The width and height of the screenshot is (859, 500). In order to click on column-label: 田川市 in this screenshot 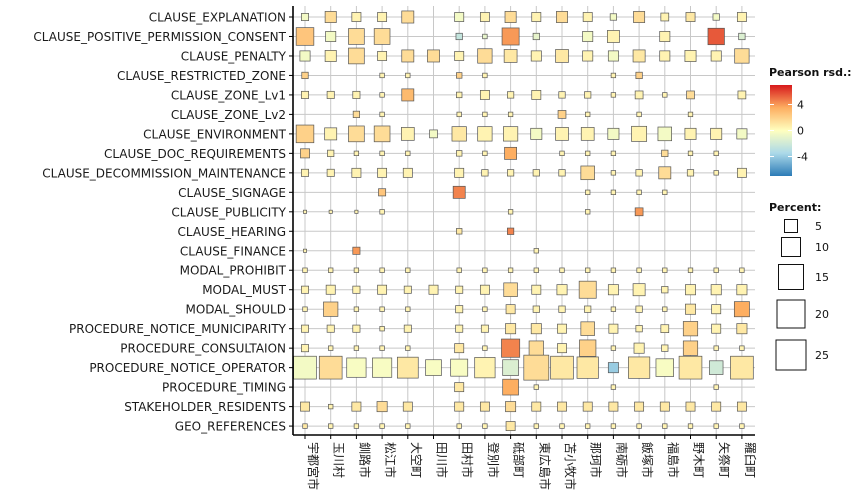, I will do `click(442, 460)`.